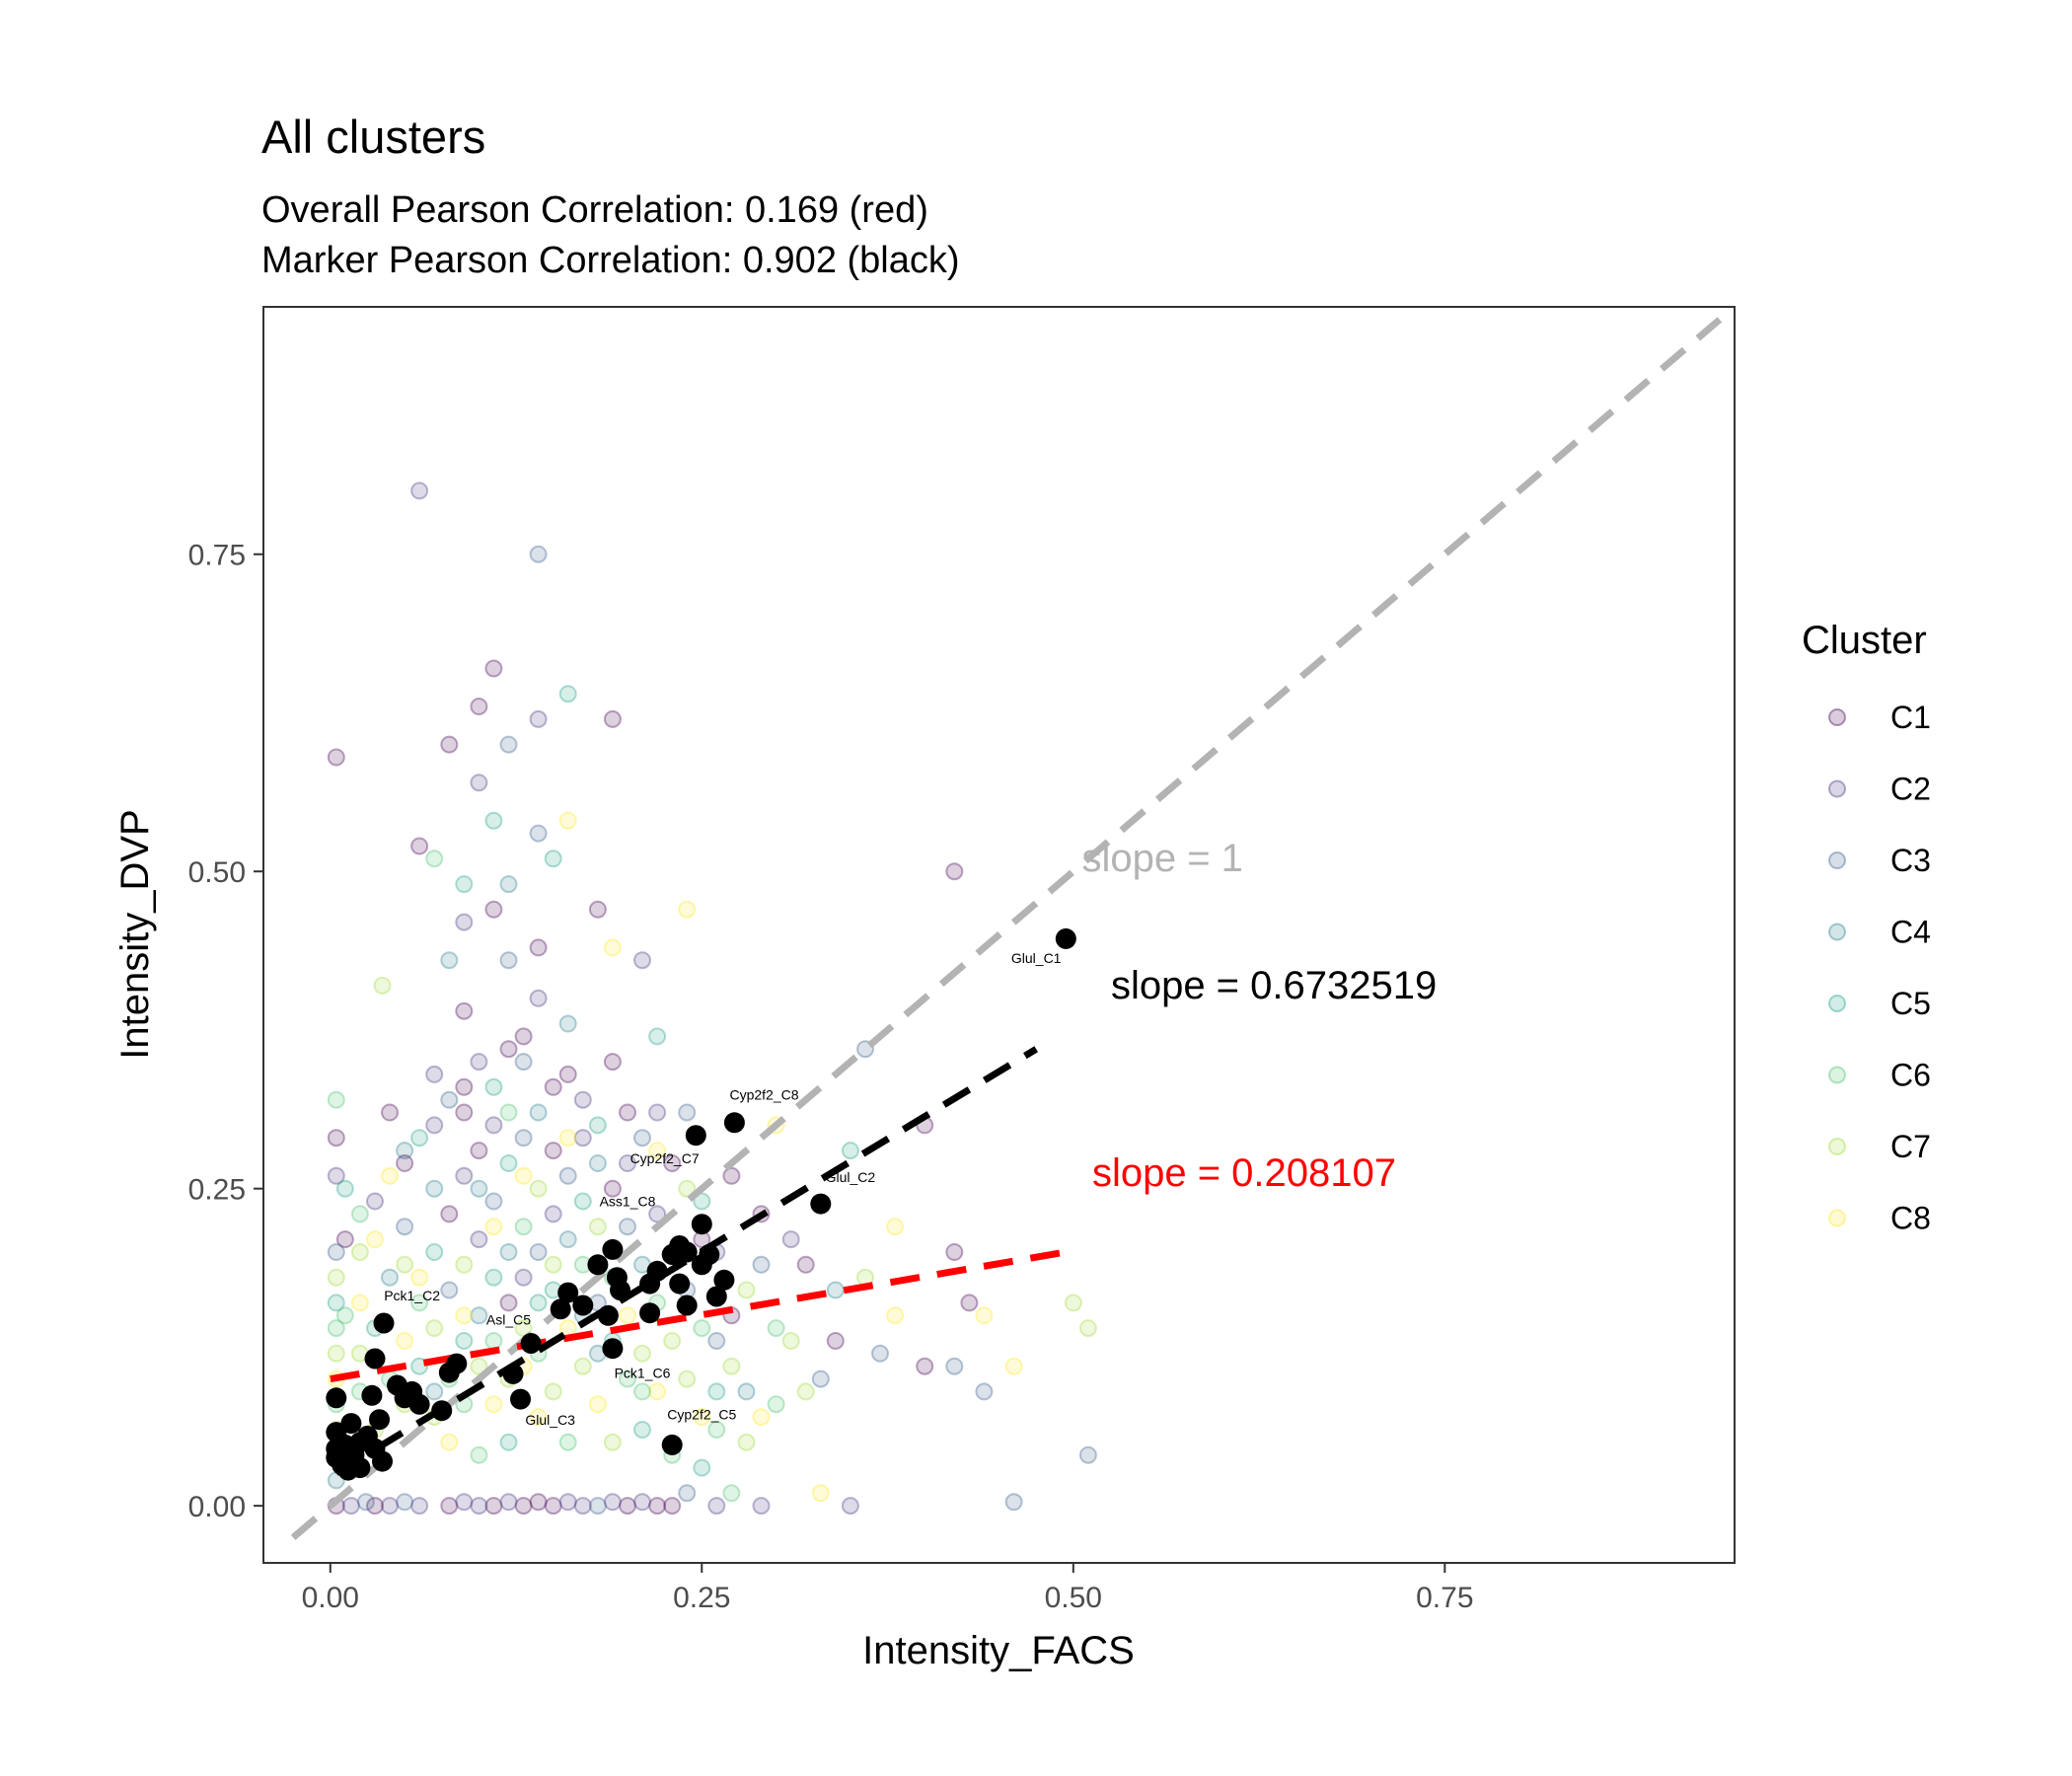 The width and height of the screenshot is (2072, 1776). I want to click on legend-label-c4: C4, so click(1911, 933).